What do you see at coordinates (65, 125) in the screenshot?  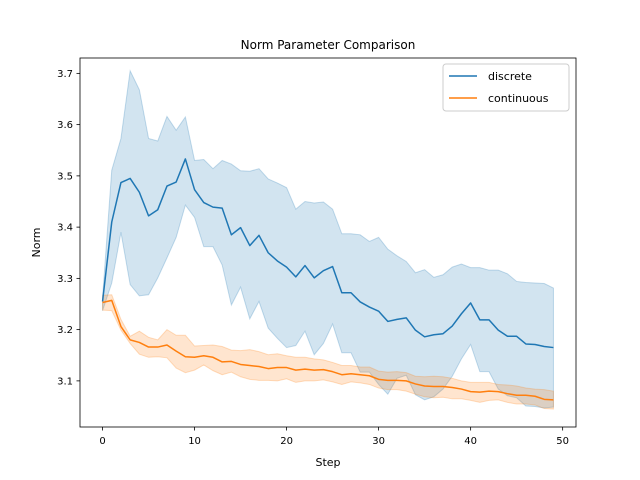 I see `y-tick-label: 3.6` at bounding box center [65, 125].